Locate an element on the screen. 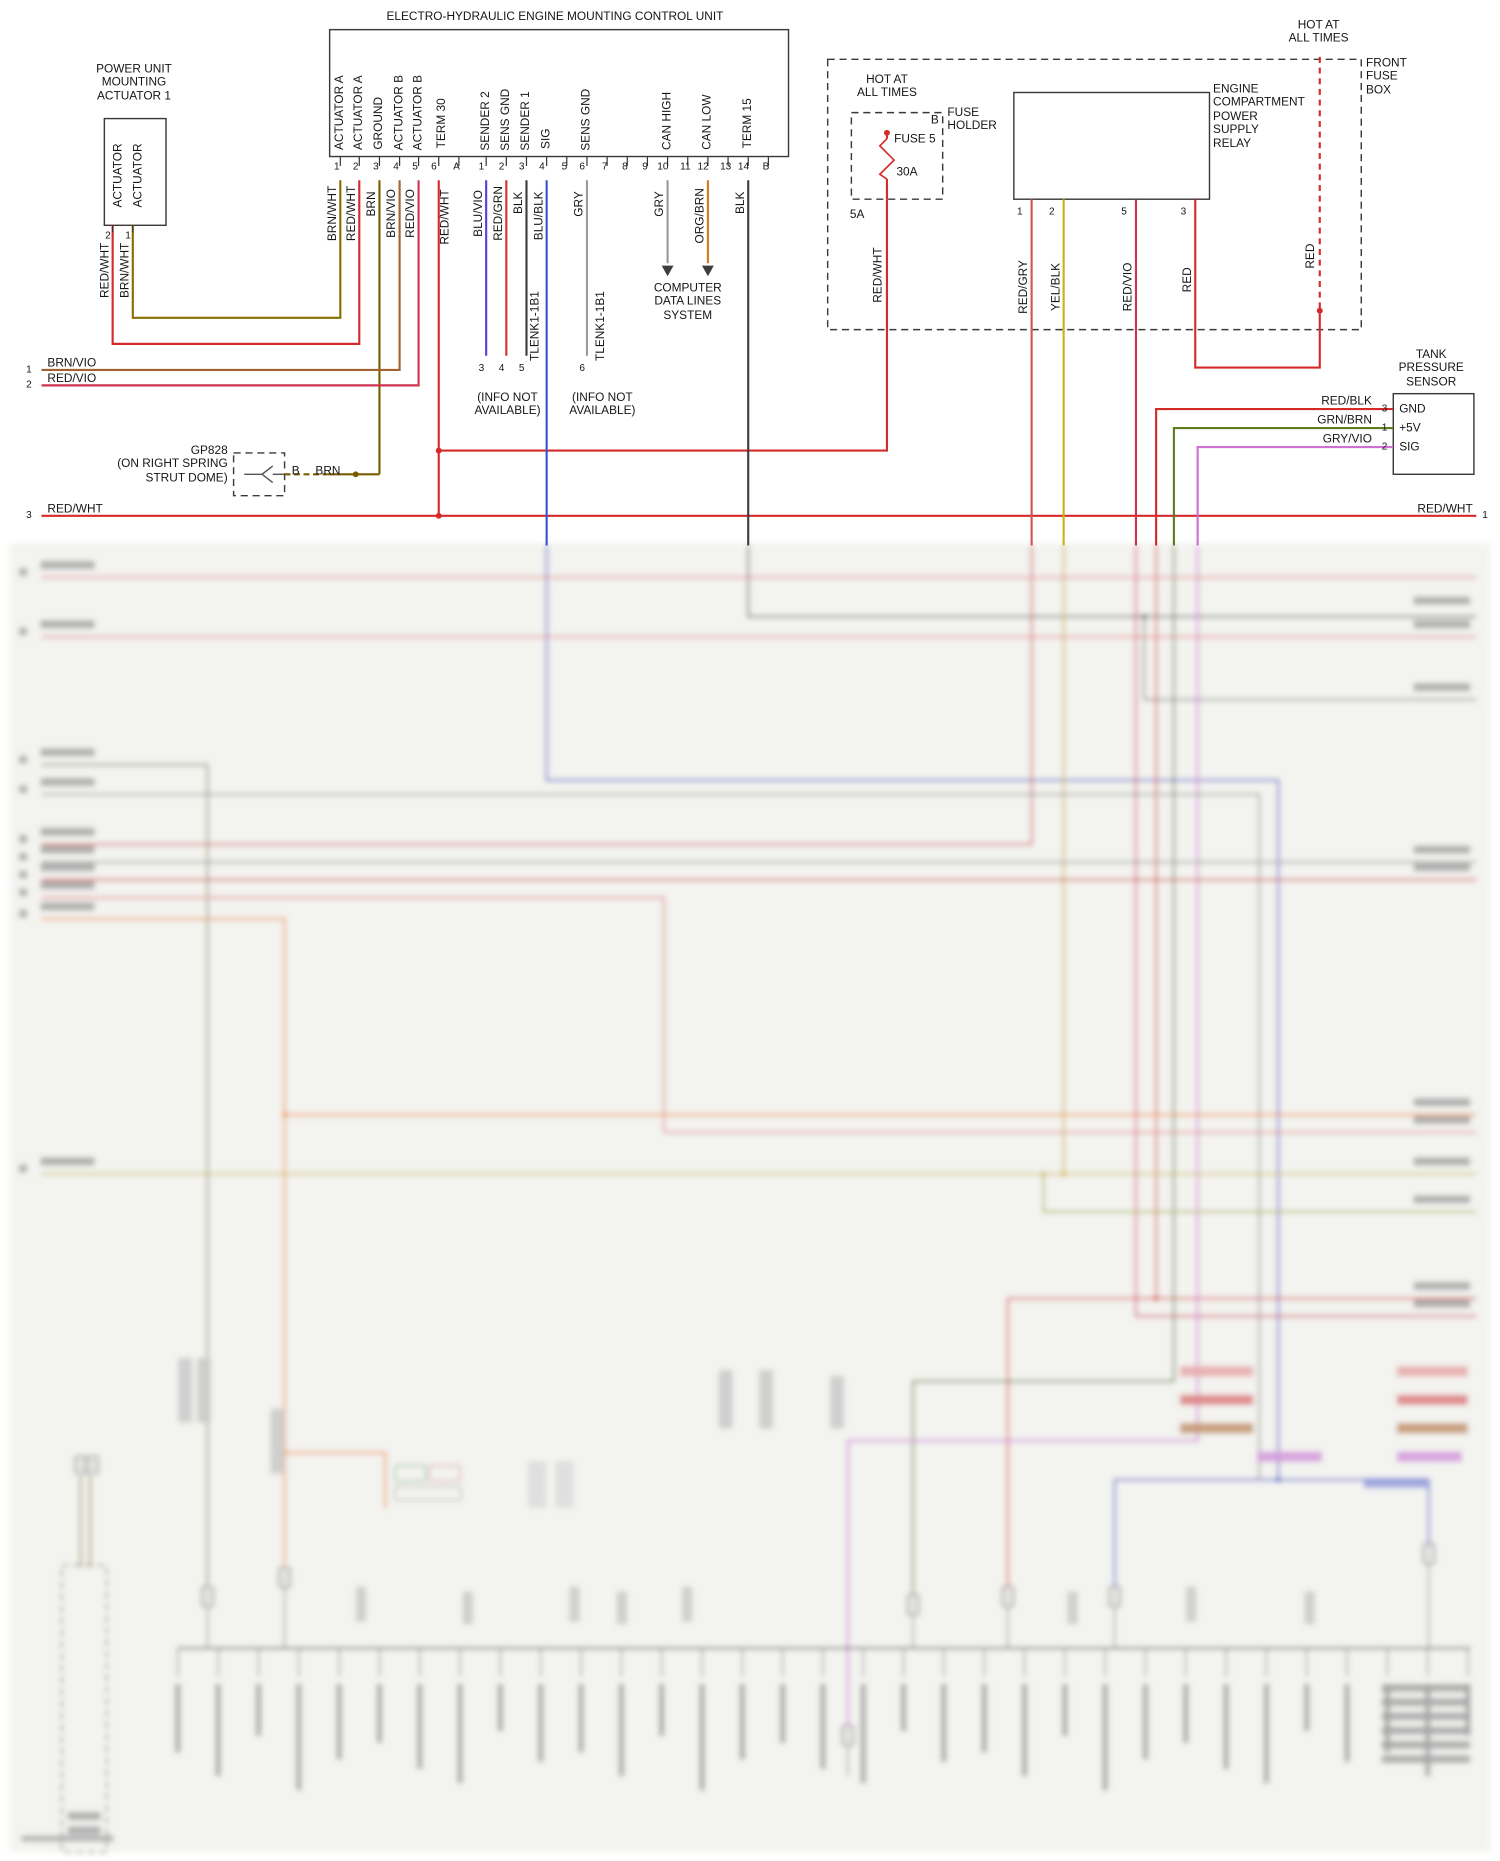  wire-red-vio is located at coordinates (230, 283).